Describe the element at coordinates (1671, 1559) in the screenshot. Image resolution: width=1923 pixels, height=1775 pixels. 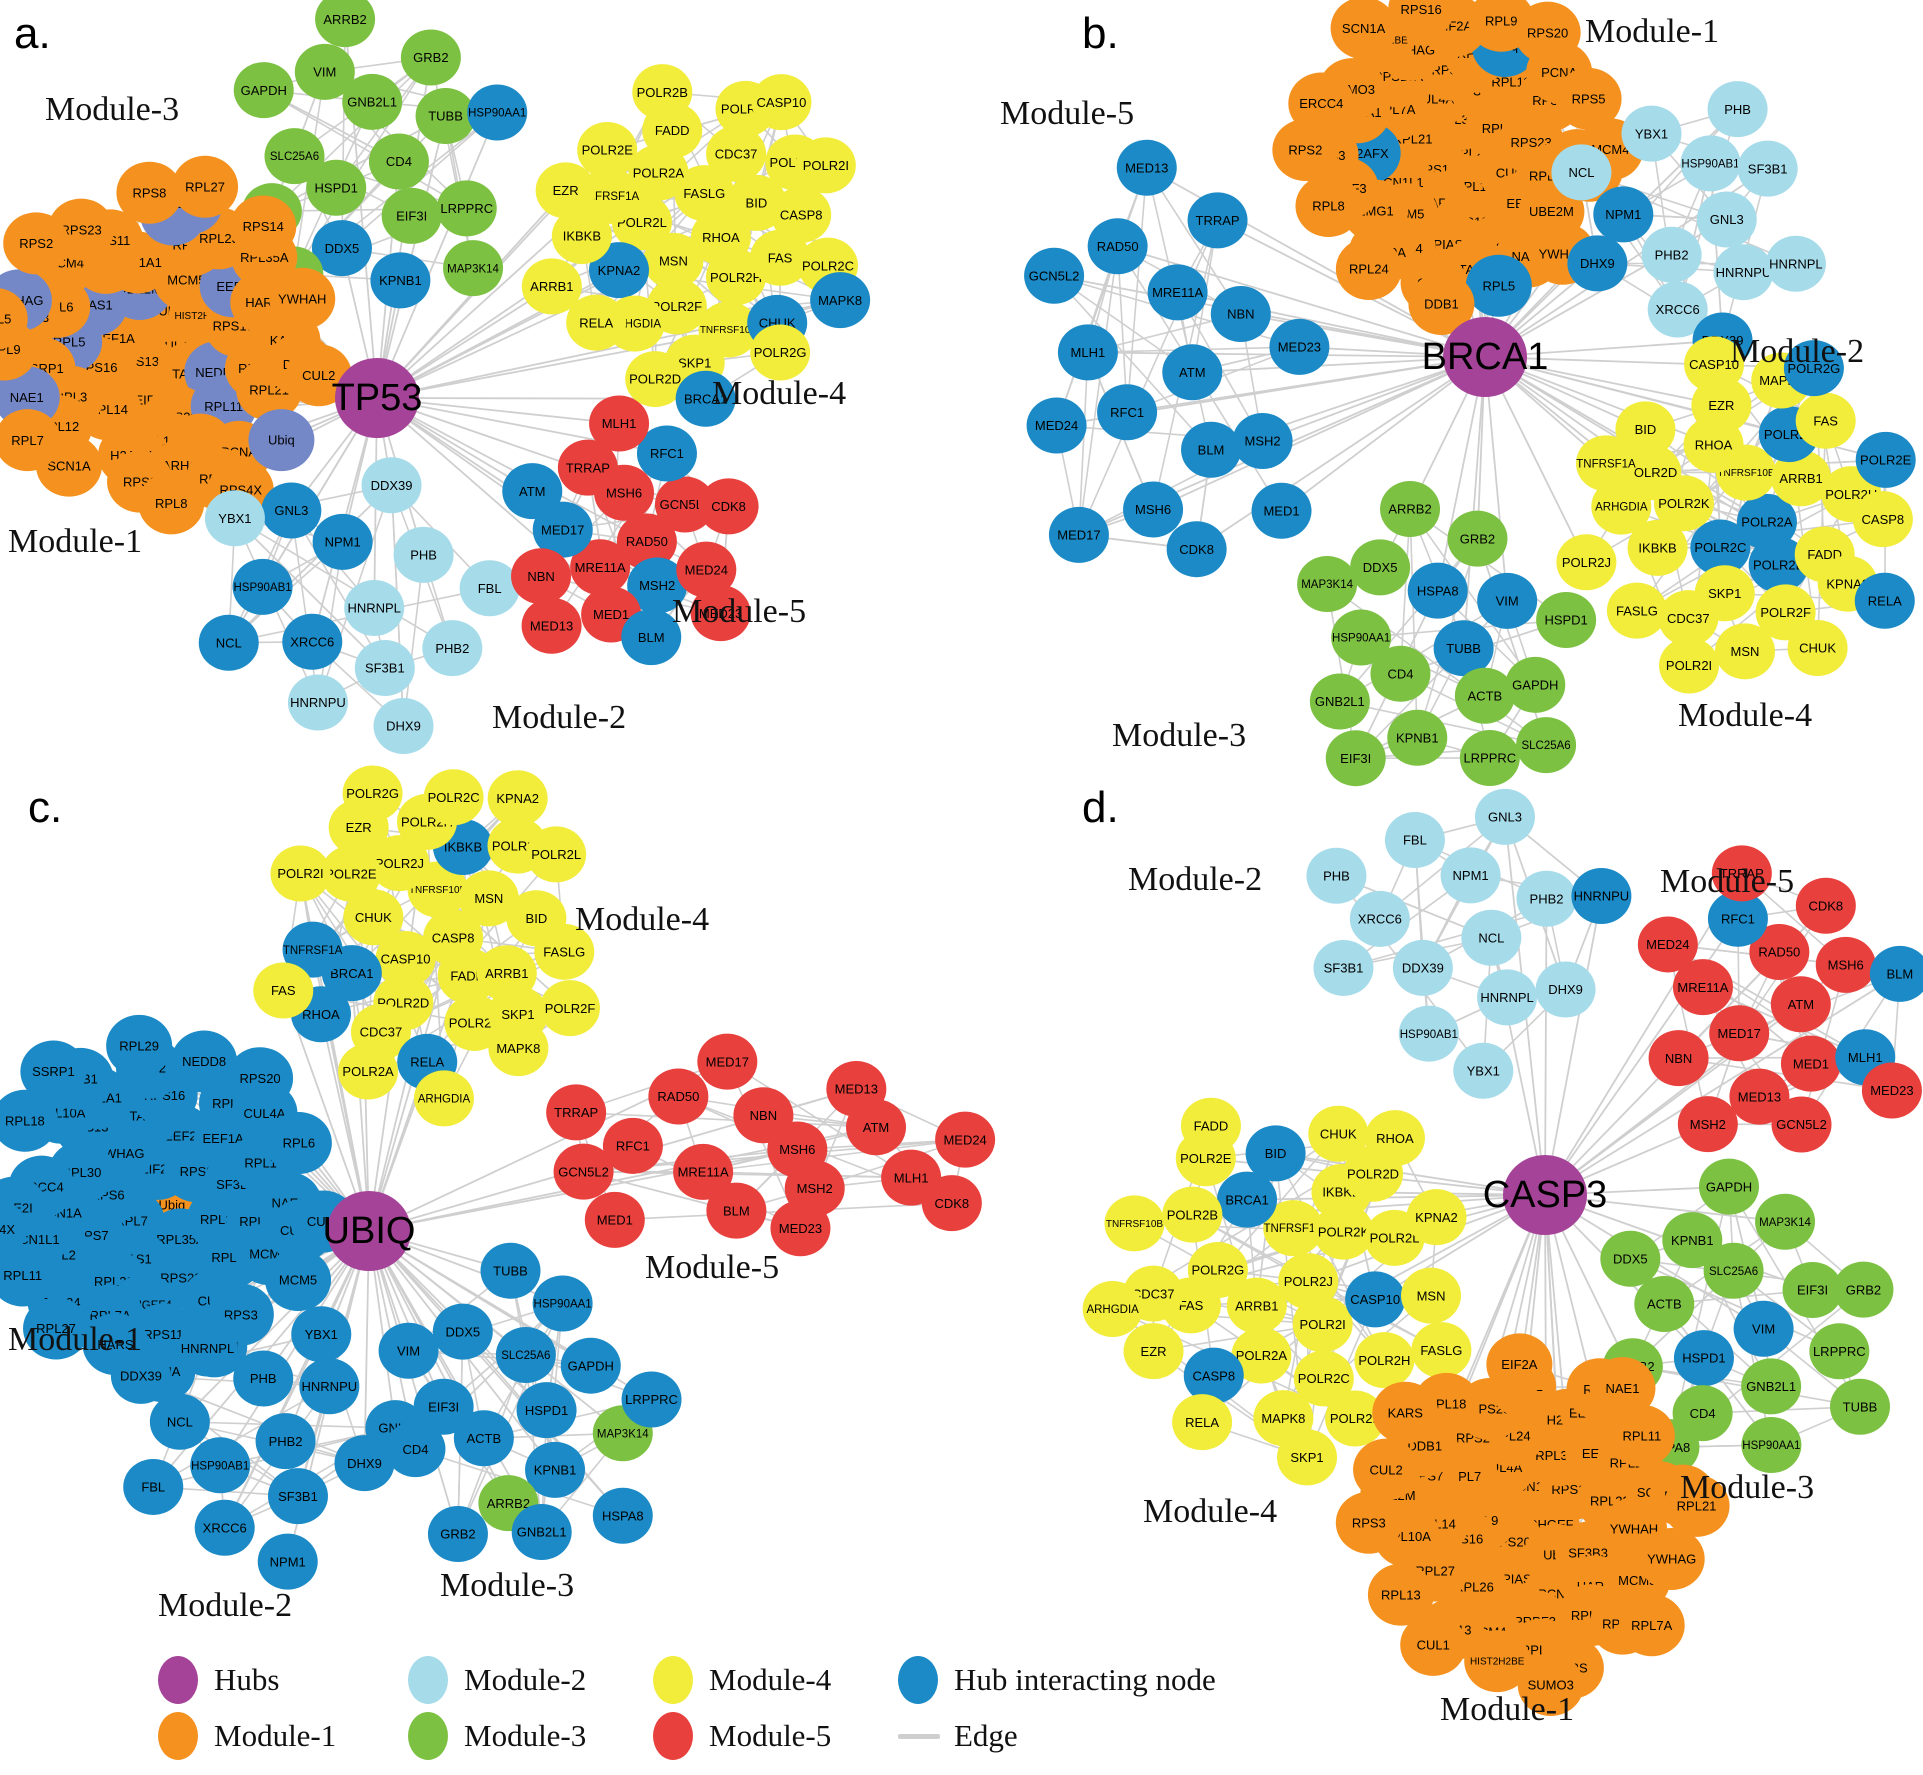
I see `node-YWHAG: YWHAG` at that location.